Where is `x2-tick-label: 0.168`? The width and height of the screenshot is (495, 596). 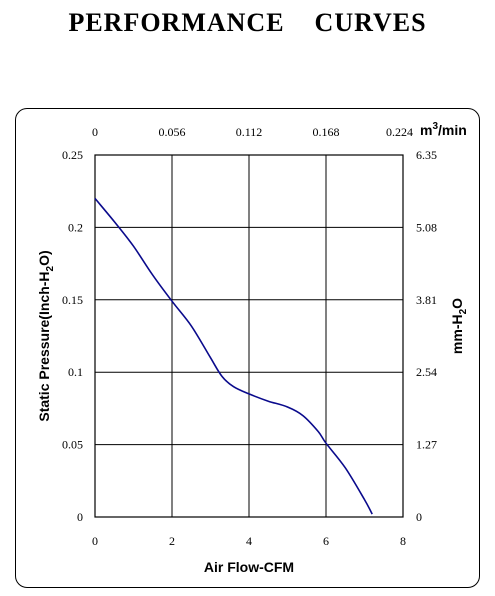
x2-tick-label: 0.168 is located at coordinates (326, 132).